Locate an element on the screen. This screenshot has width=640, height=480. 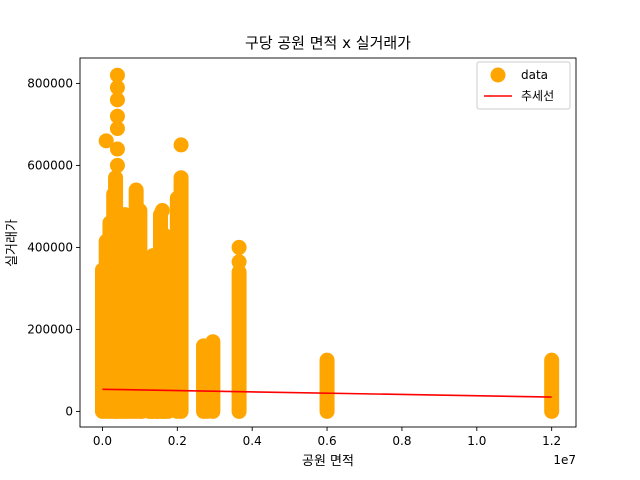
y-axis-title: 실거래가 is located at coordinates (12, 243).